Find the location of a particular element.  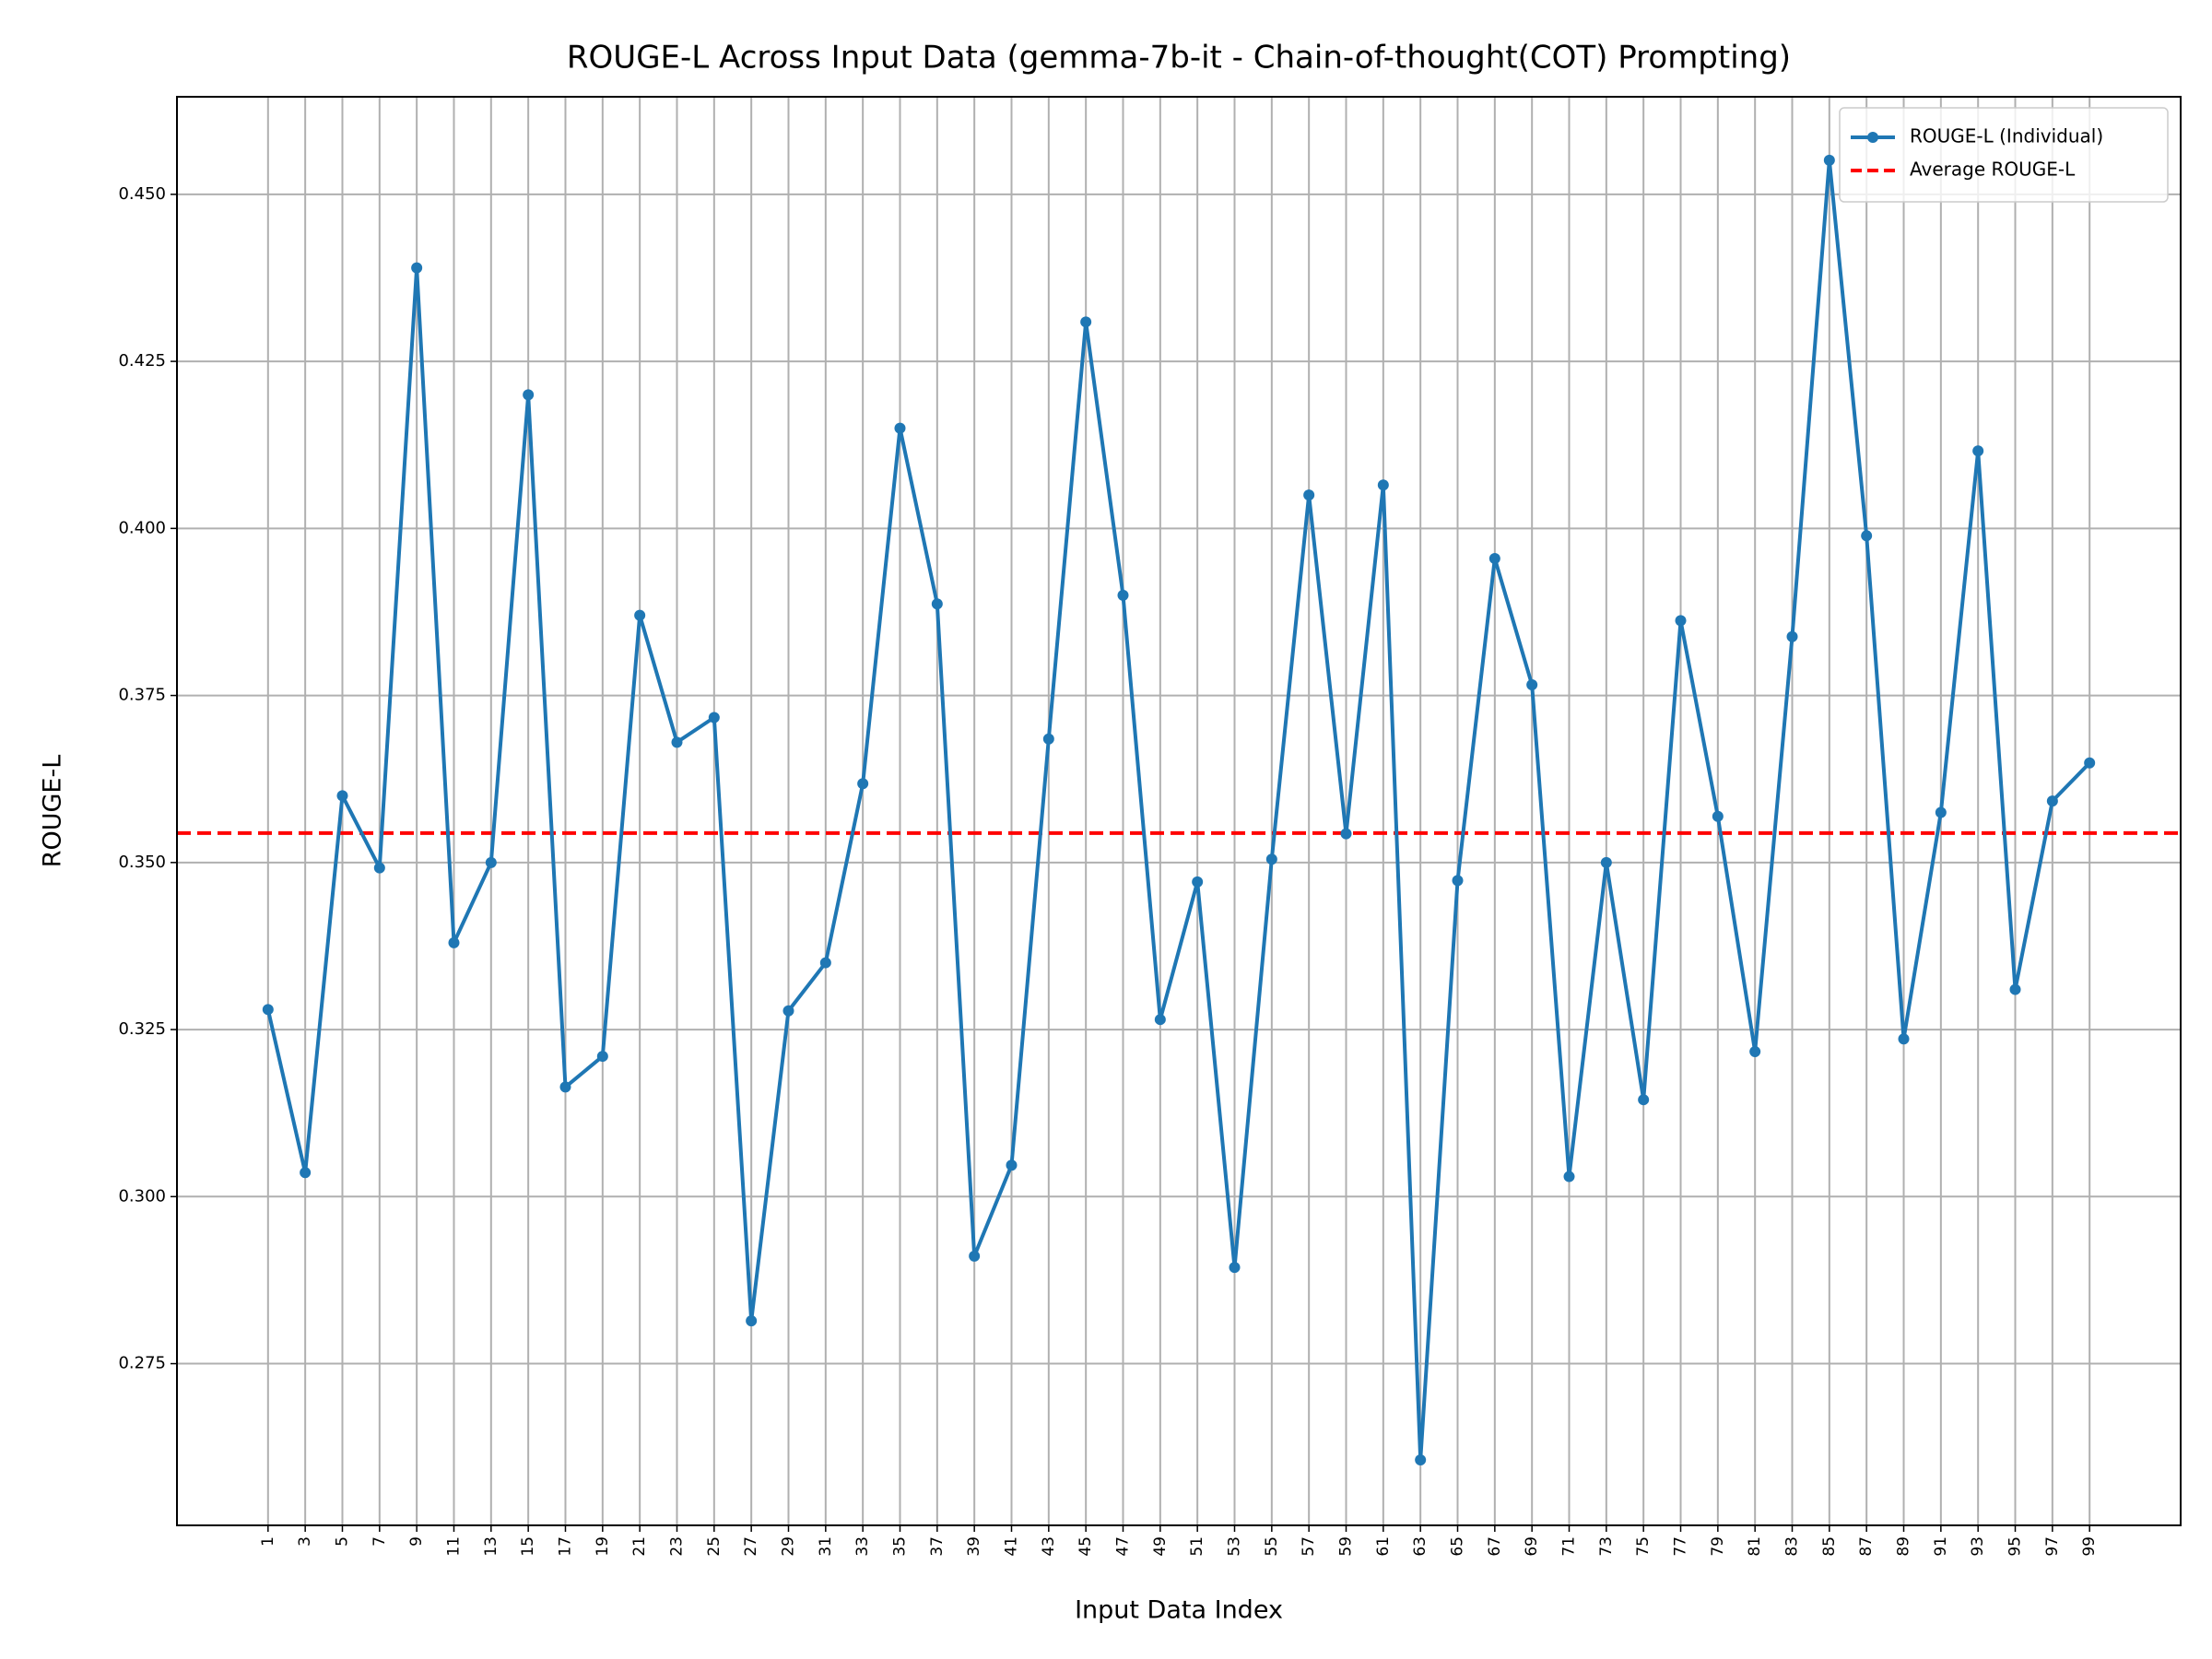

x-tick-label: 49 is located at coordinates (1160, 1546).